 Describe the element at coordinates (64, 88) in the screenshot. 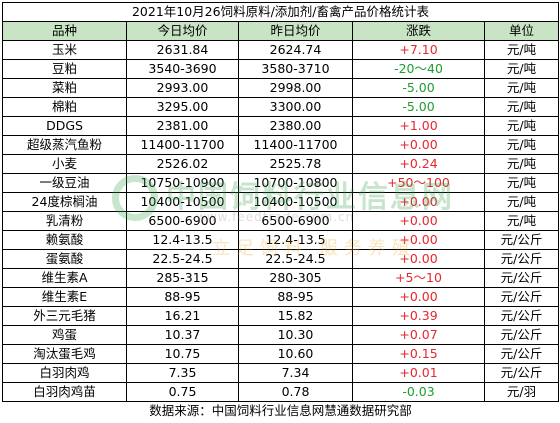

I see `item-name: 菜粕` at that location.